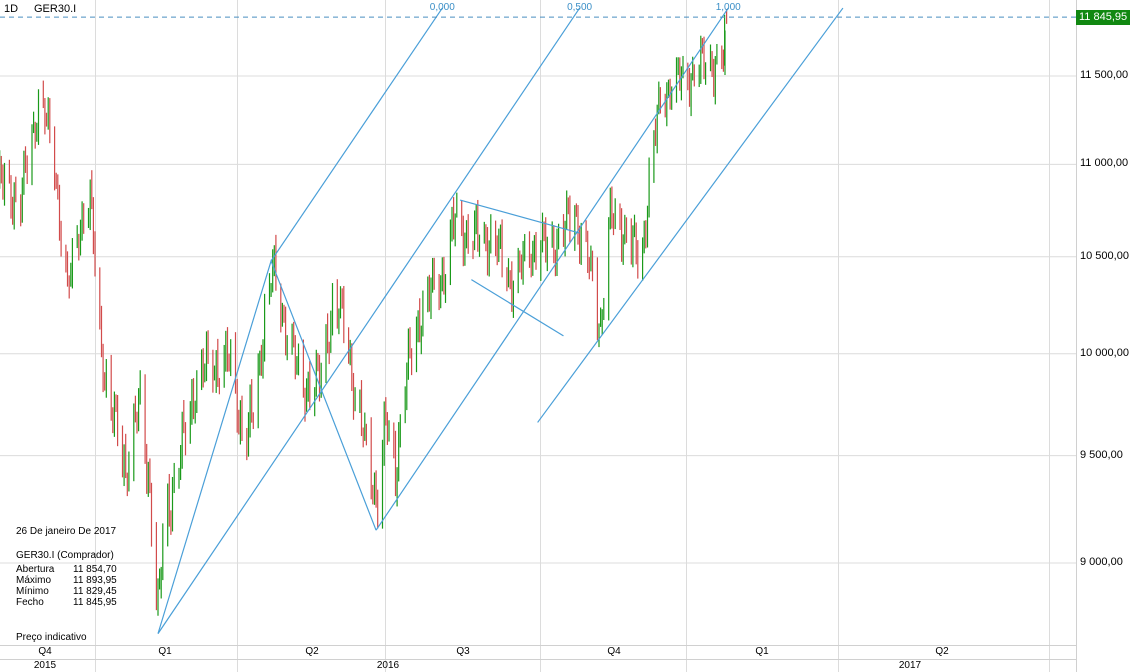  What do you see at coordinates (95, 602) in the screenshot?
I see `info-value-close: 11 845,95` at bounding box center [95, 602].